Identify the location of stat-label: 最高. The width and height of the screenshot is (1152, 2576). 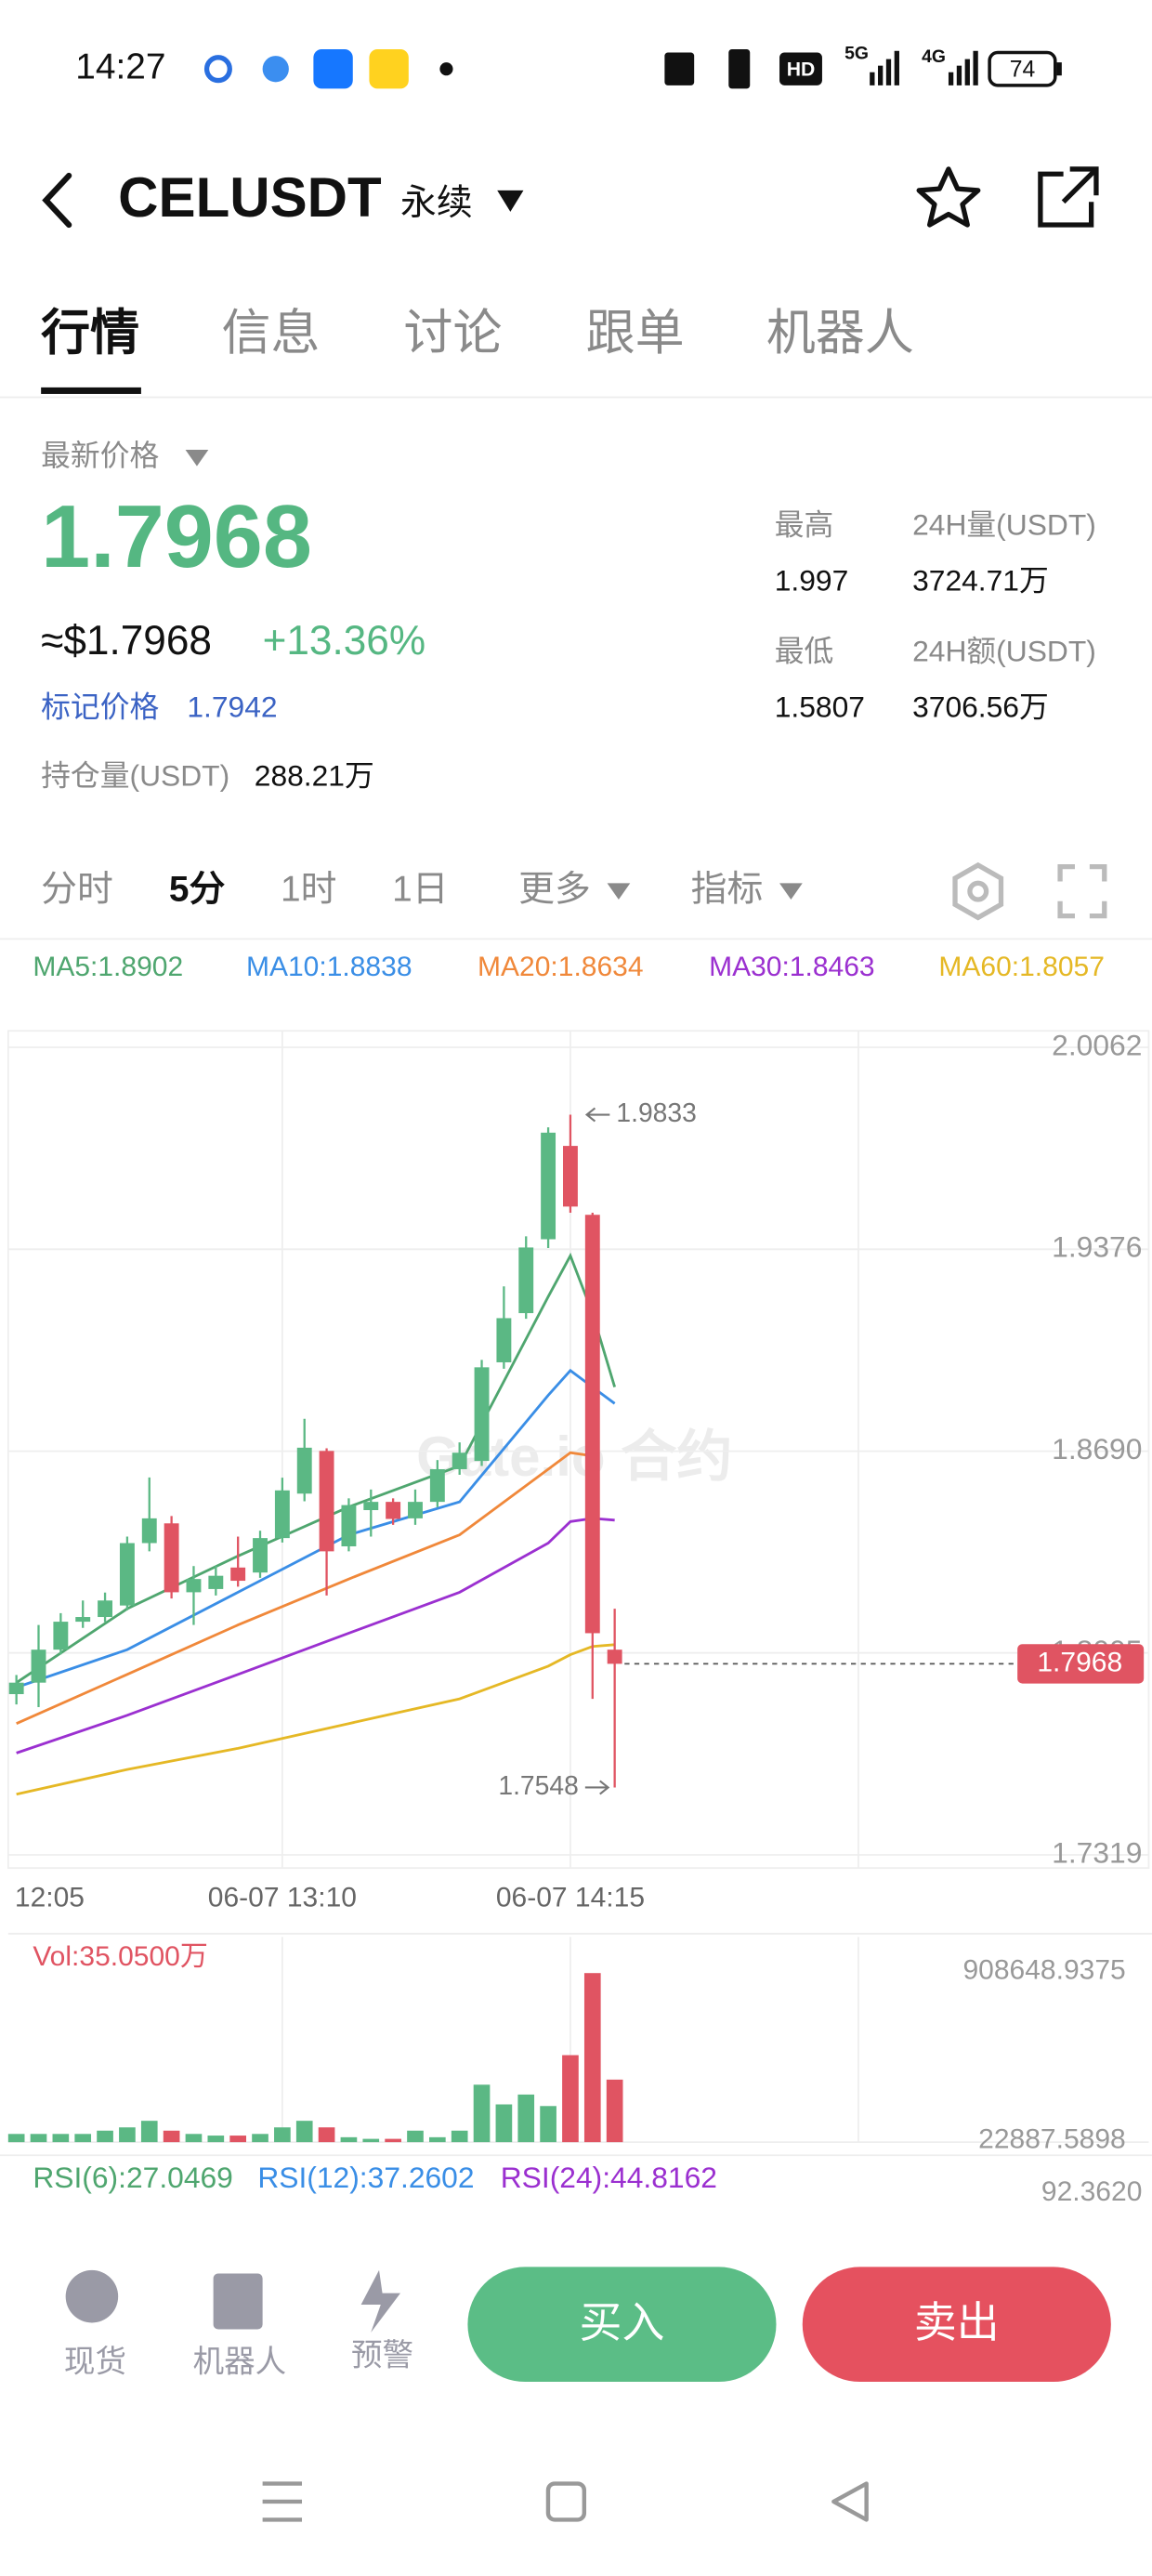
(804, 524).